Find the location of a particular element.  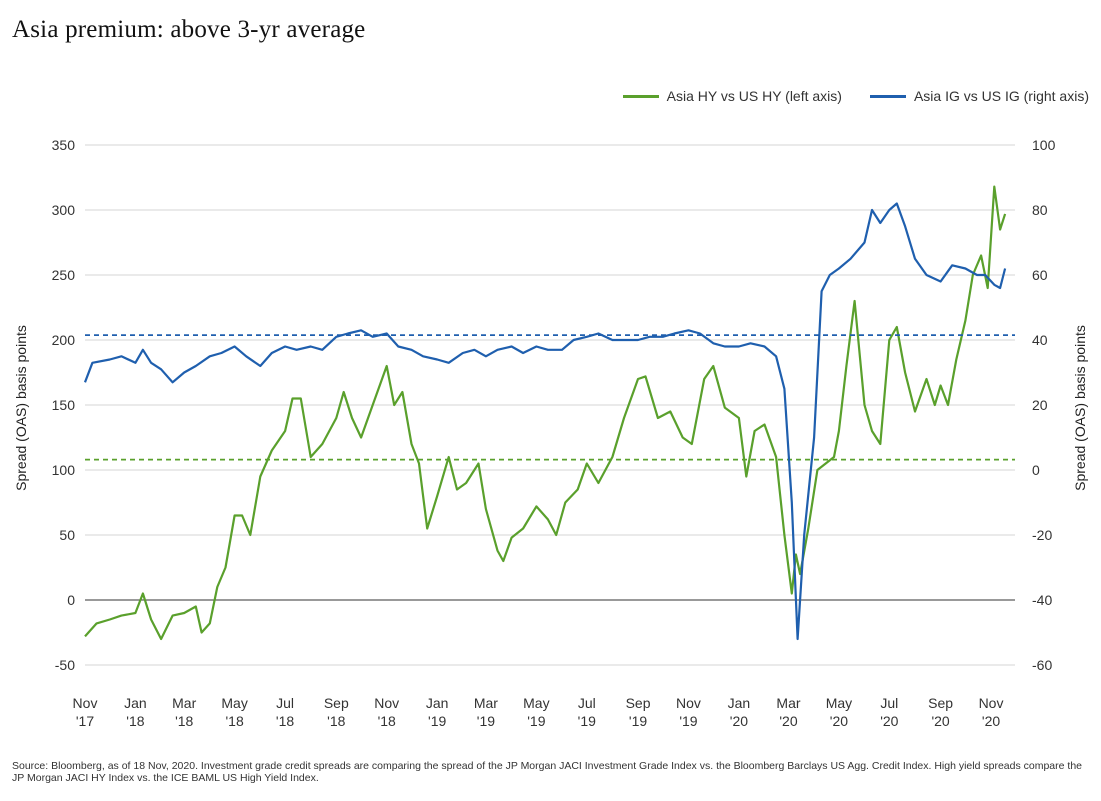

legend-label-ig: Asia IG vs US IG (right axis) is located at coordinates (1001, 96).